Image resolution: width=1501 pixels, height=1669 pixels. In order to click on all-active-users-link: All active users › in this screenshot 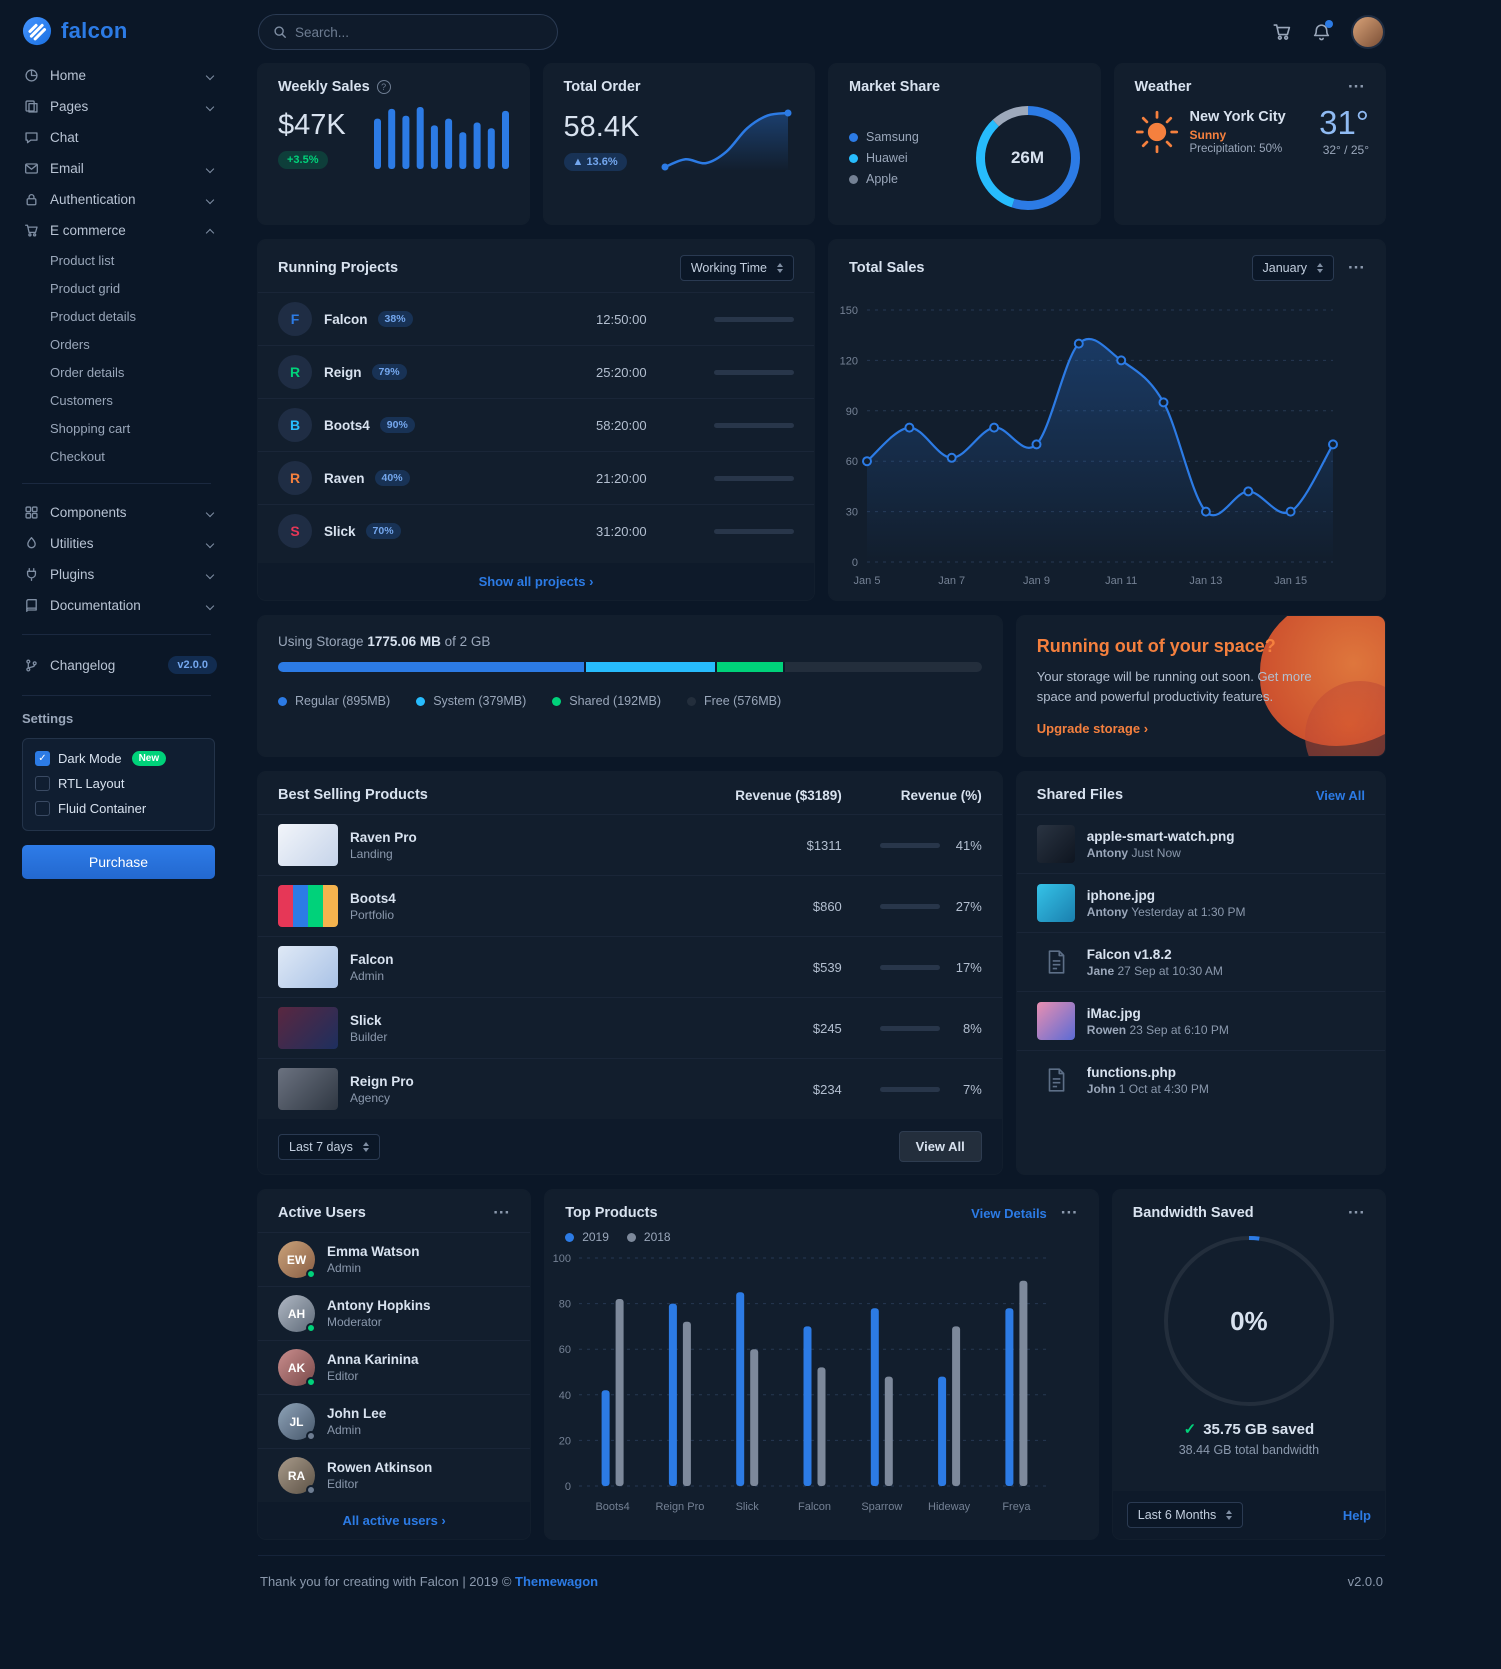, I will do `click(394, 1521)`.